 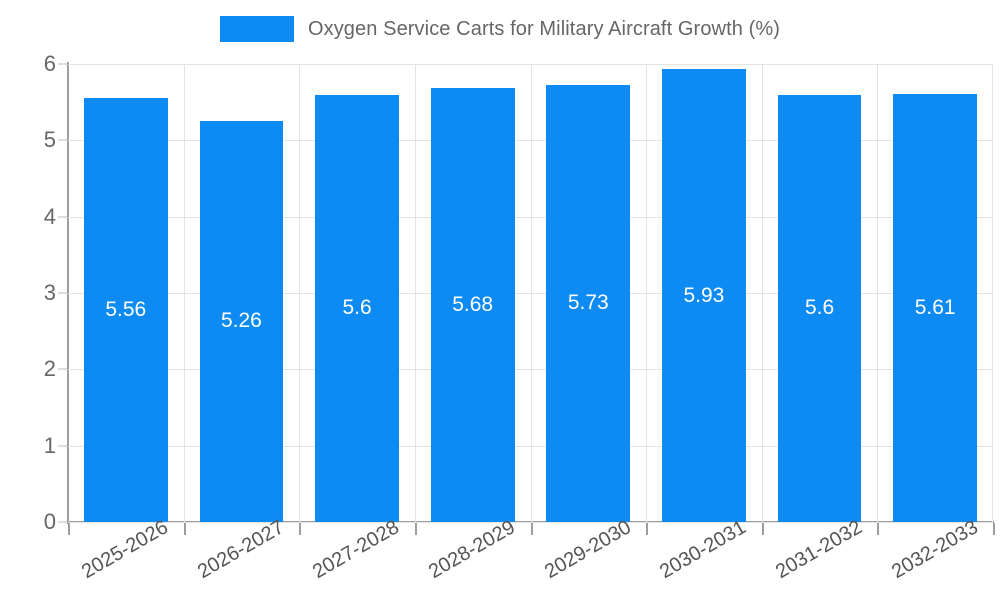 I want to click on bar-value-label: 5.93, so click(x=704, y=295).